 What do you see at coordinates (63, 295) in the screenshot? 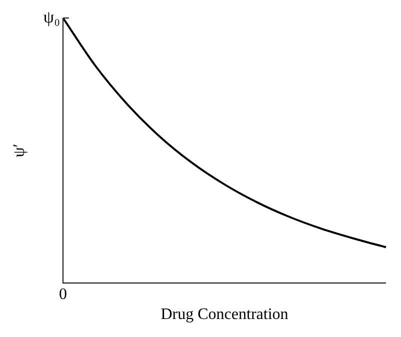
I see `text: 0` at bounding box center [63, 295].